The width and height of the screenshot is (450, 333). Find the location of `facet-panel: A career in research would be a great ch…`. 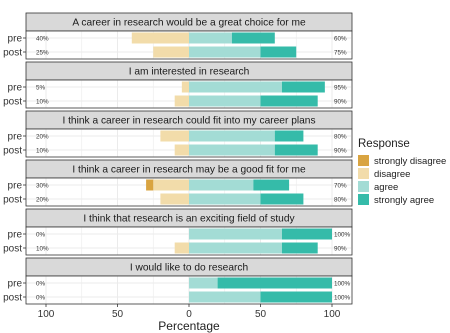

facet-panel: A career in research would be a great ch… is located at coordinates (178, 36).